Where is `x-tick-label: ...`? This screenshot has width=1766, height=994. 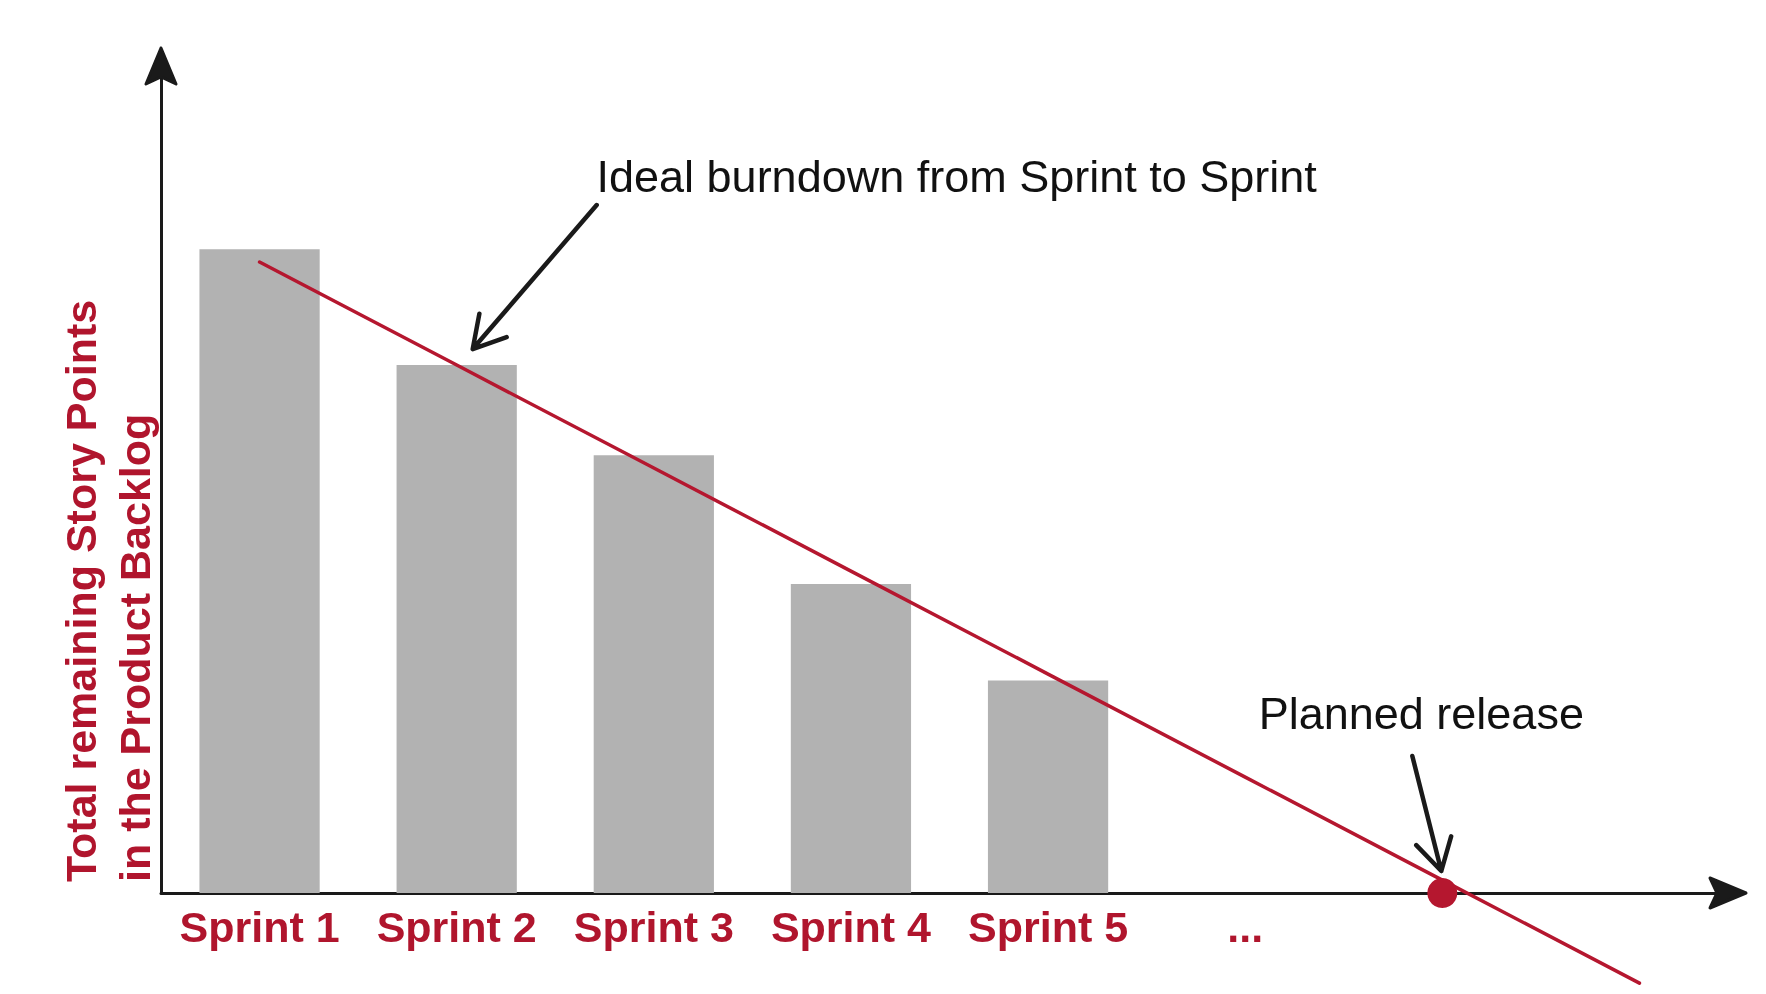 x-tick-label: ... is located at coordinates (1245, 926).